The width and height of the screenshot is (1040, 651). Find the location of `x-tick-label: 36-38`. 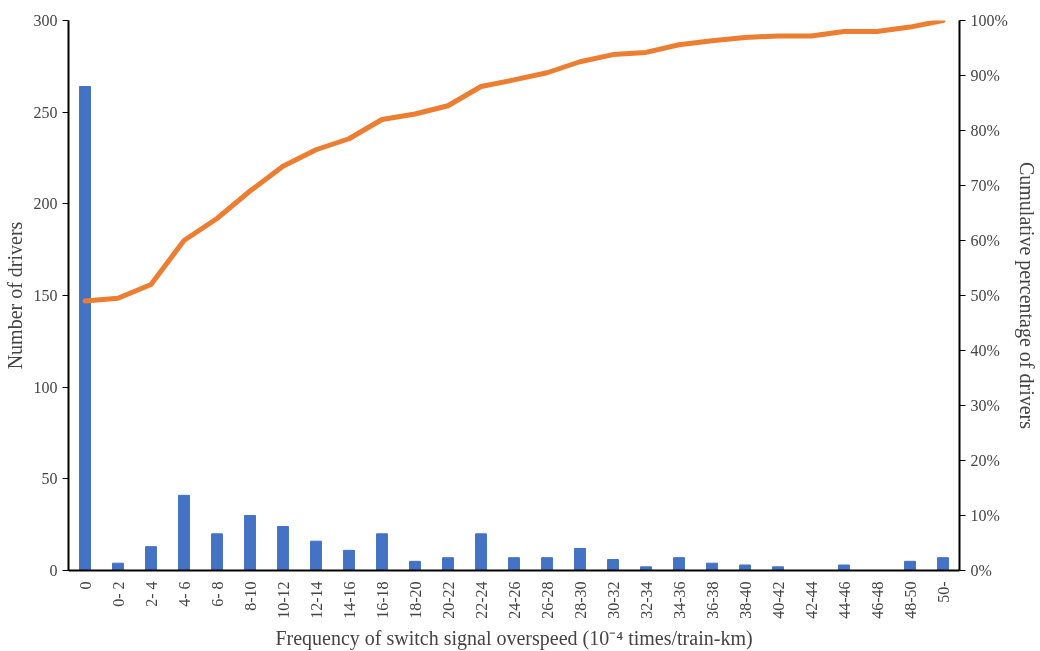

x-tick-label: 36-38 is located at coordinates (712, 600).